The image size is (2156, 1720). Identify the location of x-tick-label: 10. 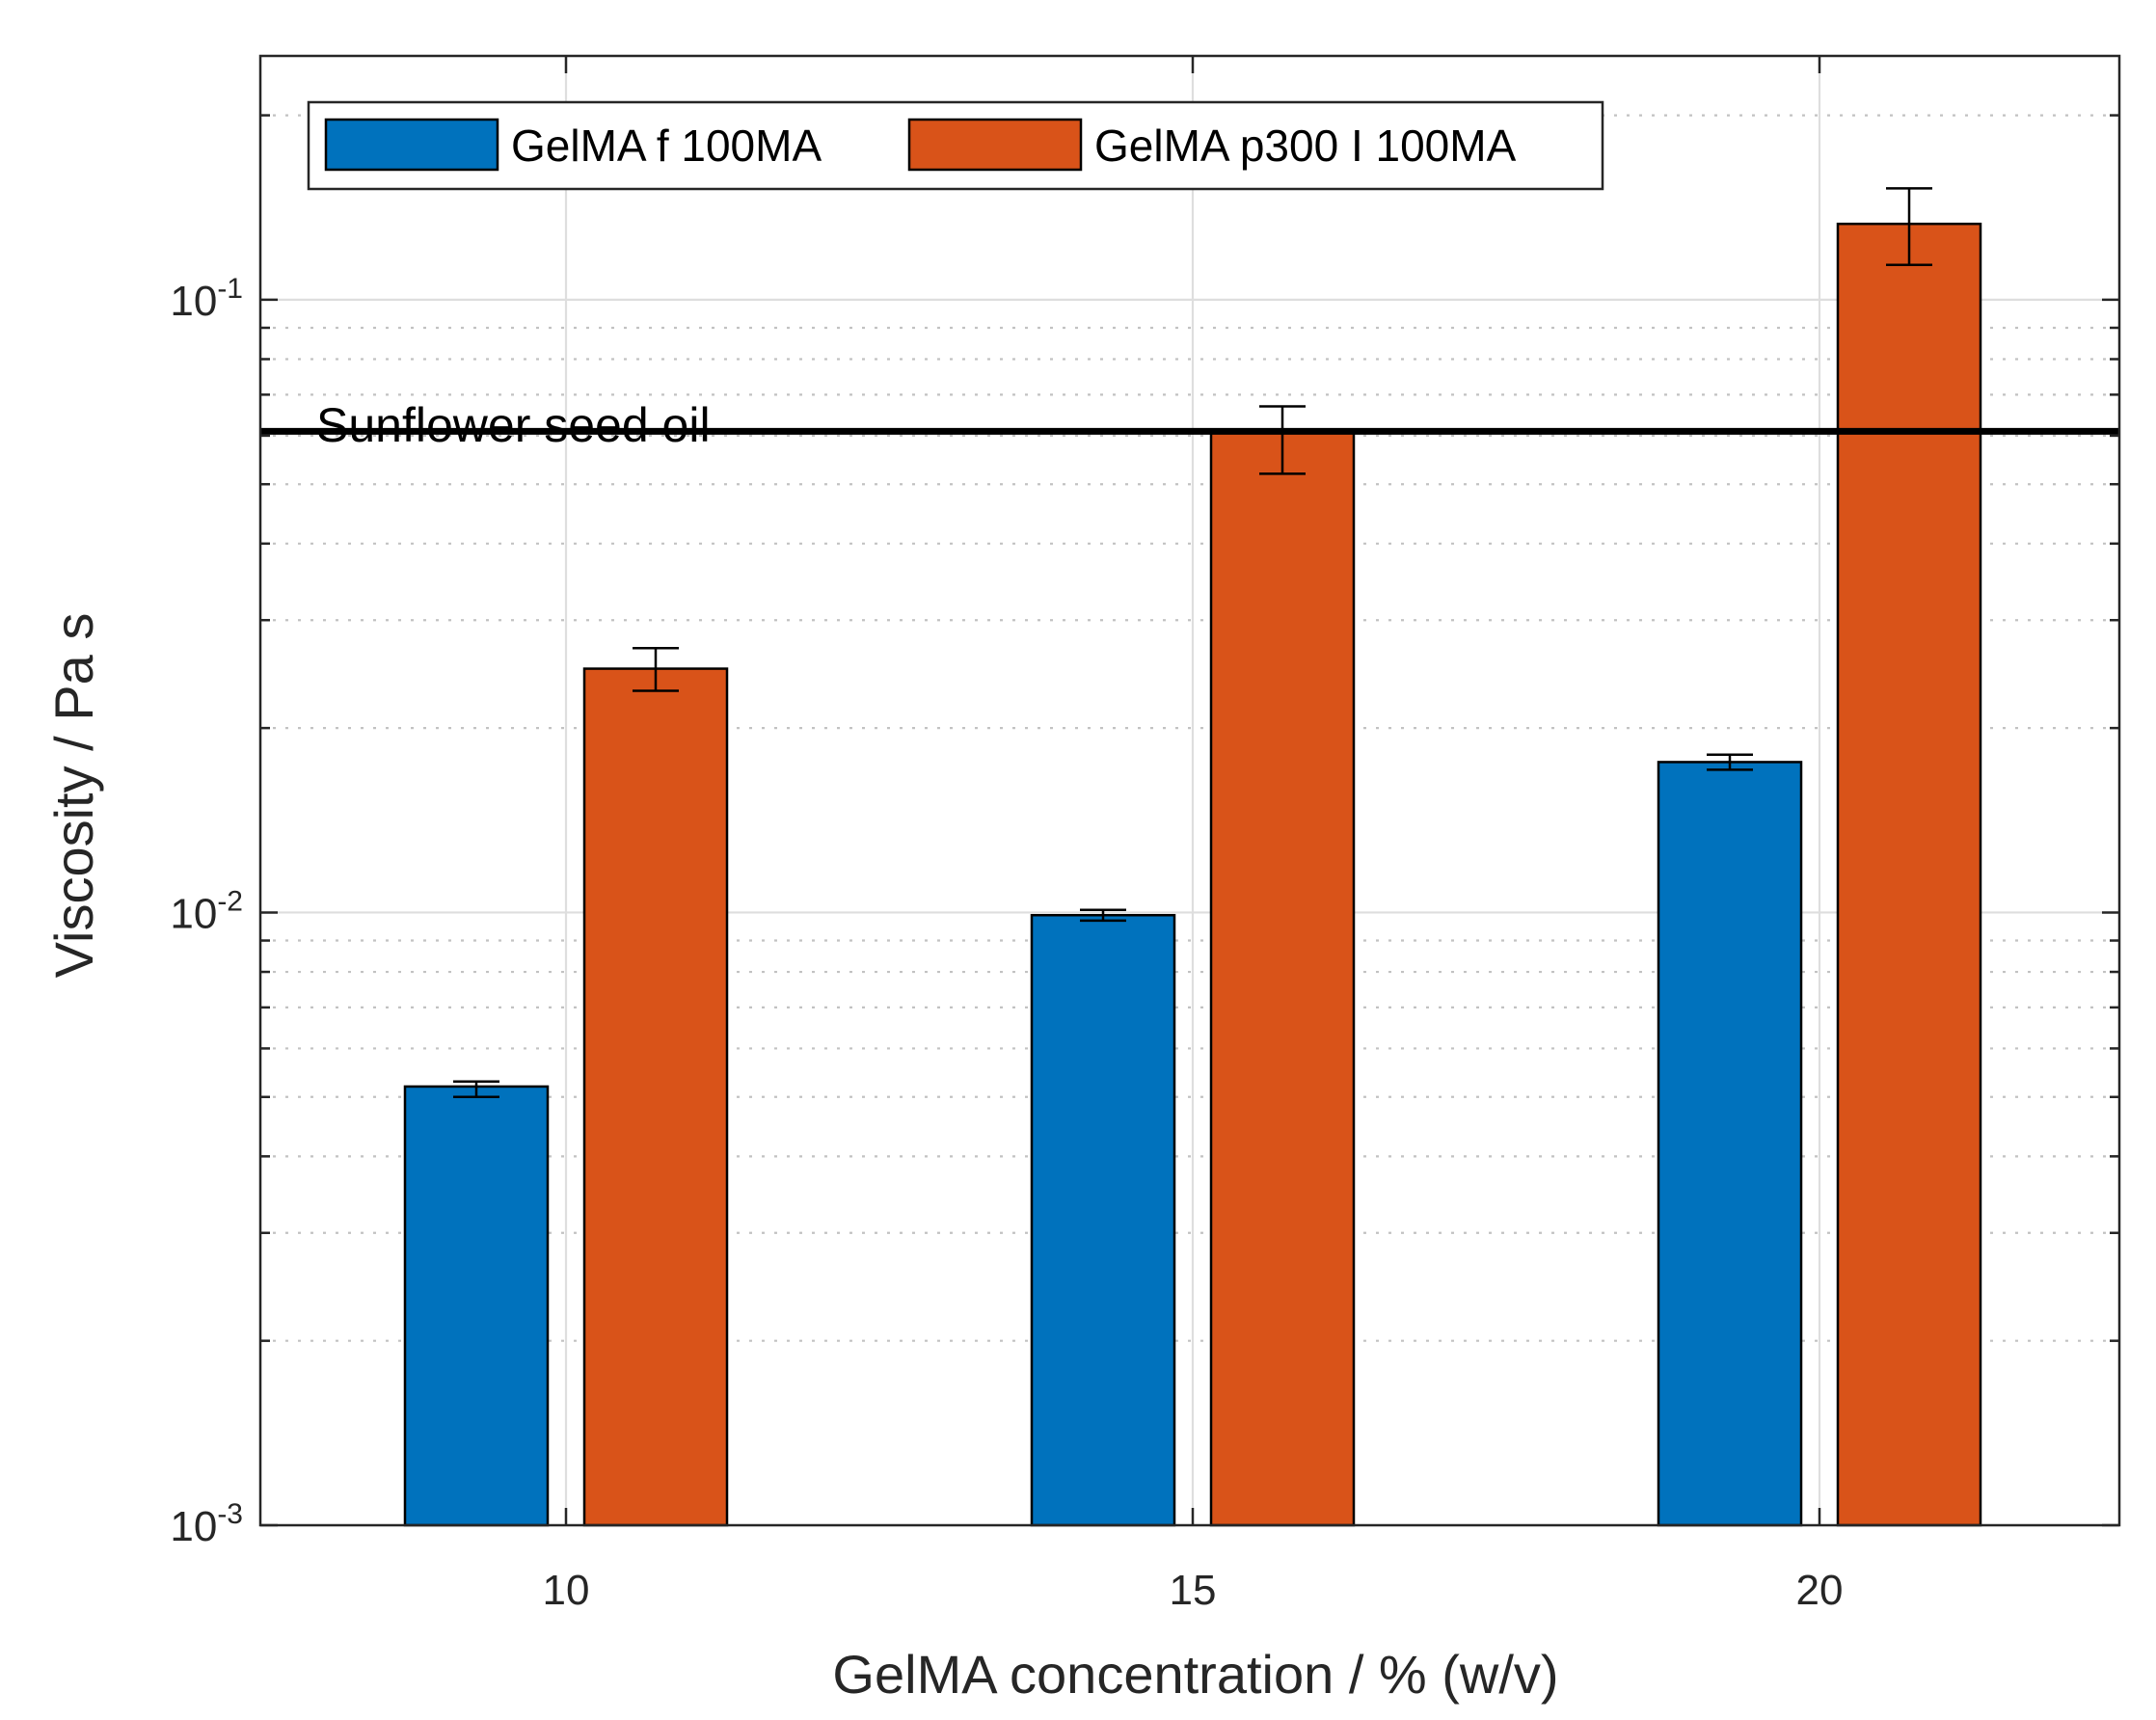
(566, 1591).